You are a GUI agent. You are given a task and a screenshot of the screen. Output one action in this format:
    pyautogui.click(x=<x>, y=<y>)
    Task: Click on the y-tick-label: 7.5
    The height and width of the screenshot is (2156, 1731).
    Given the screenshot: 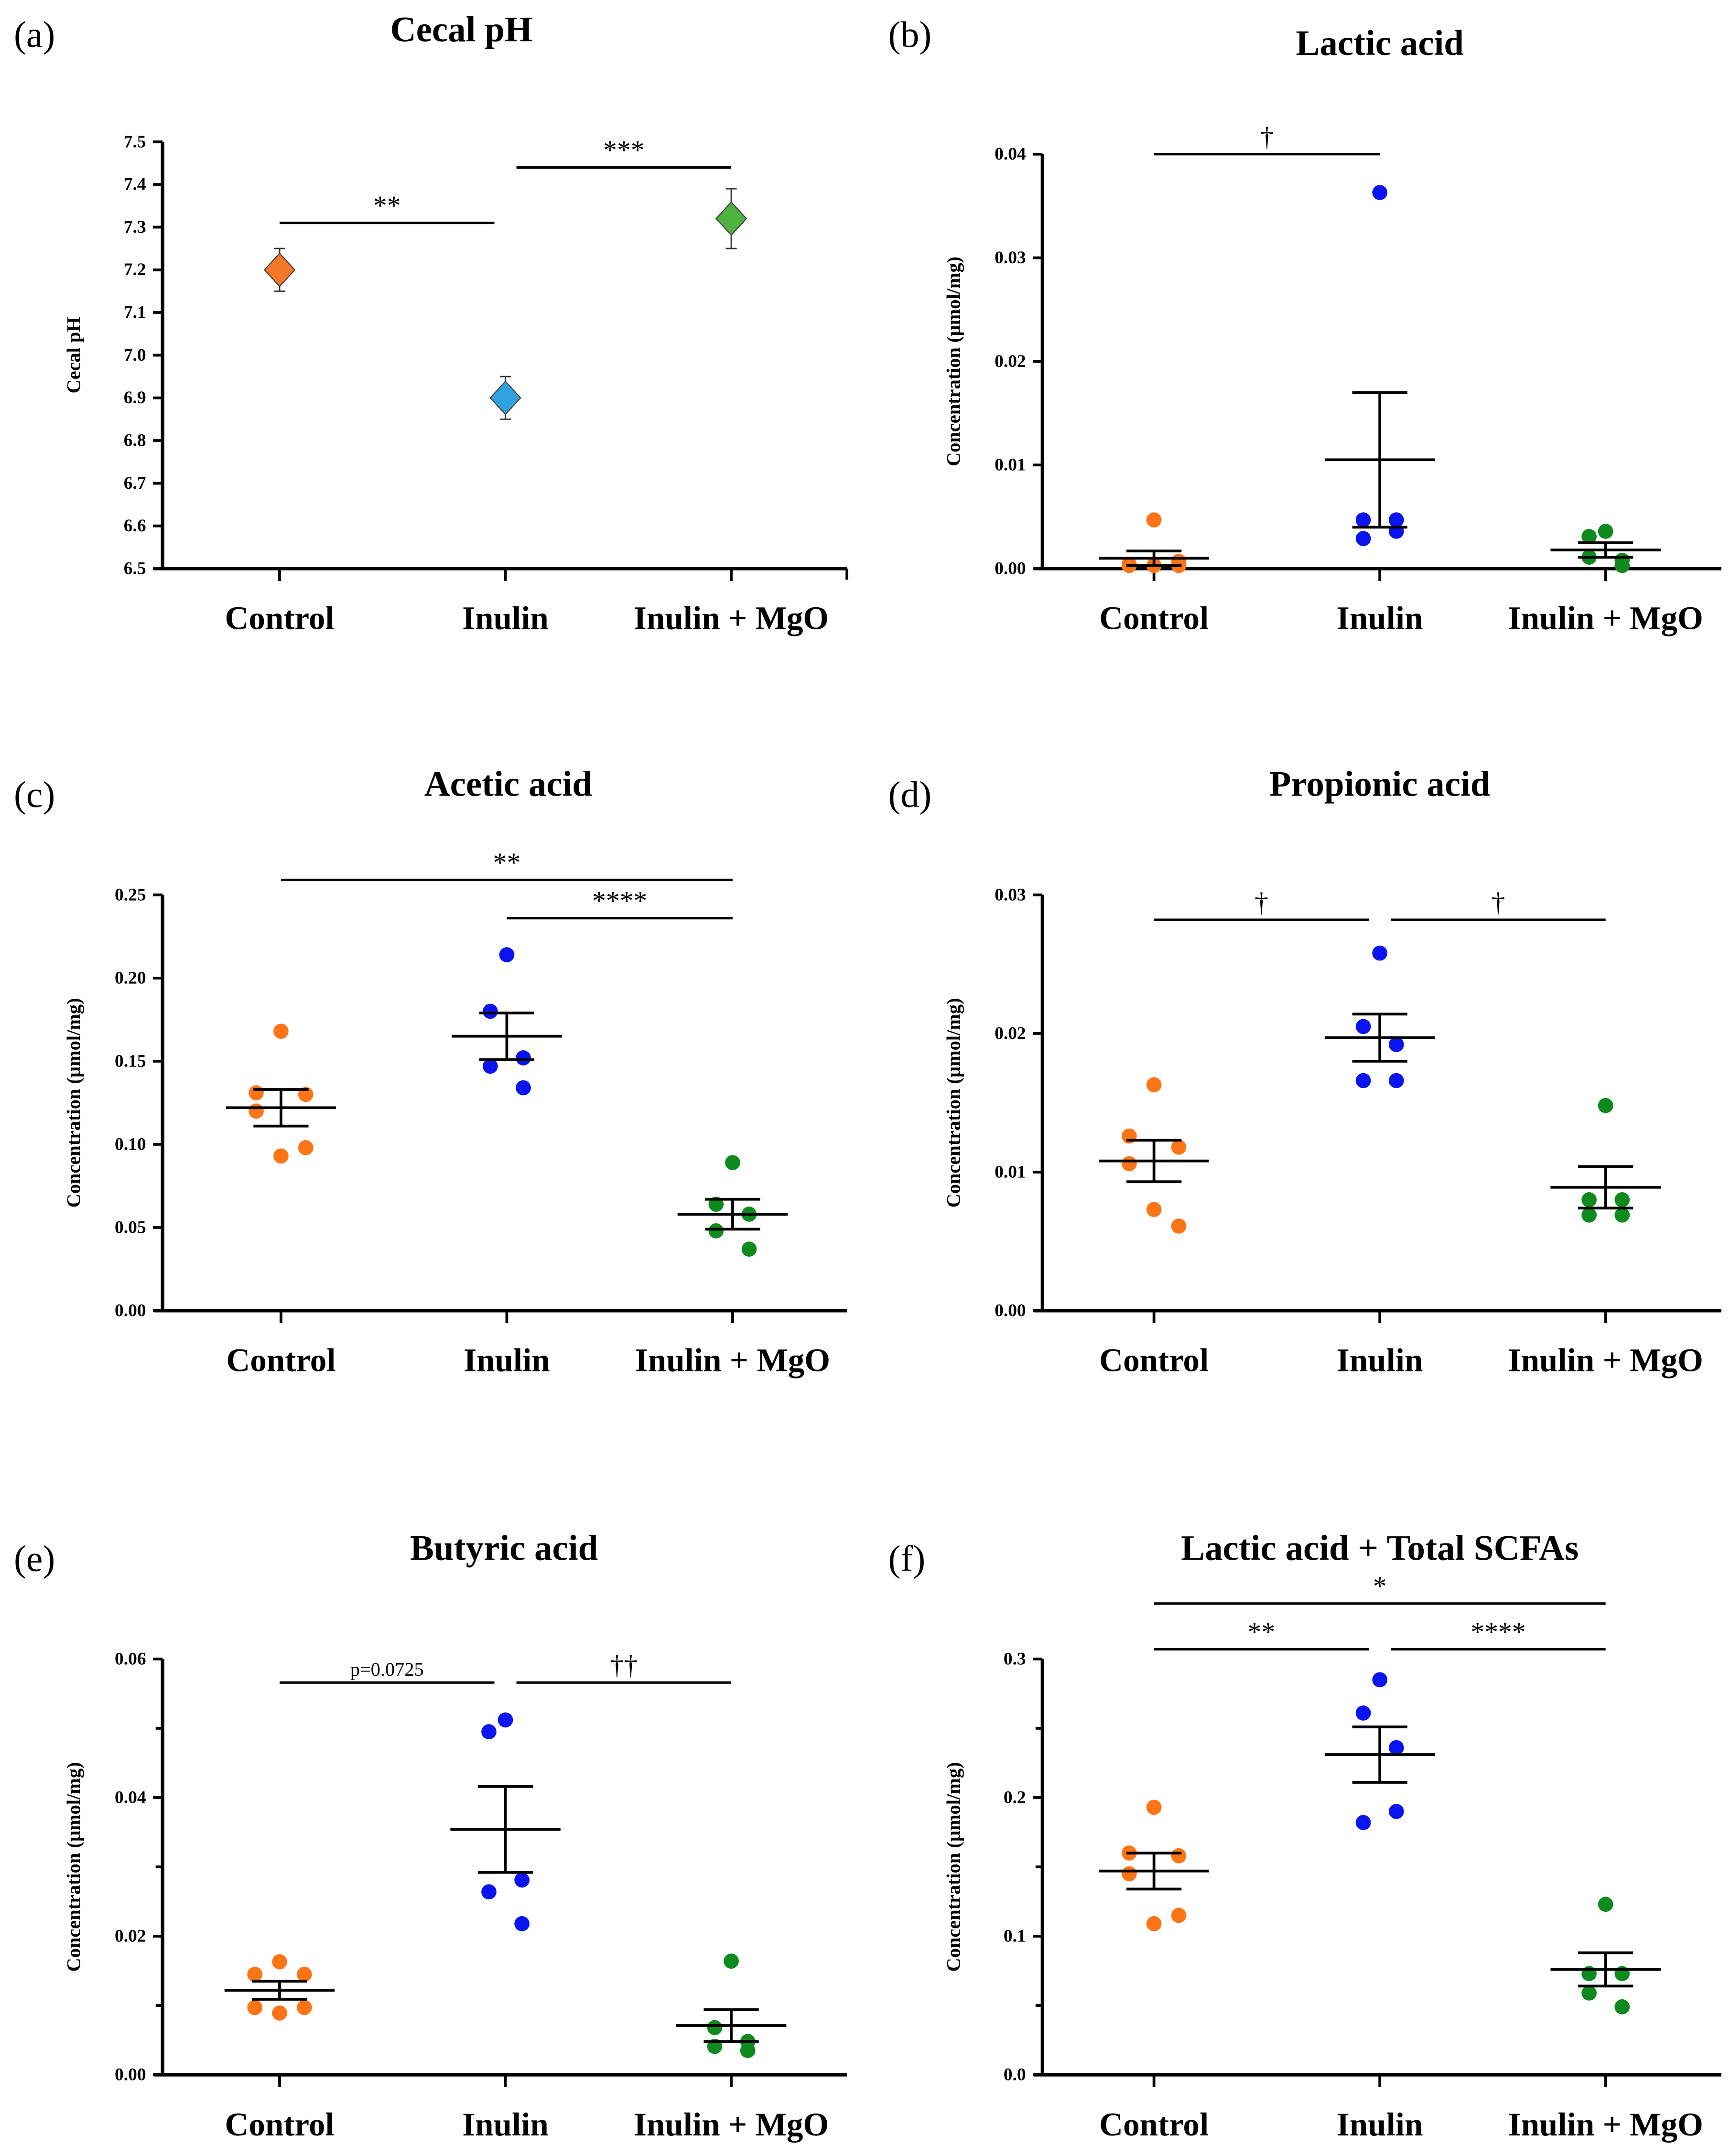 What is the action you would take?
    pyautogui.click(x=135, y=141)
    